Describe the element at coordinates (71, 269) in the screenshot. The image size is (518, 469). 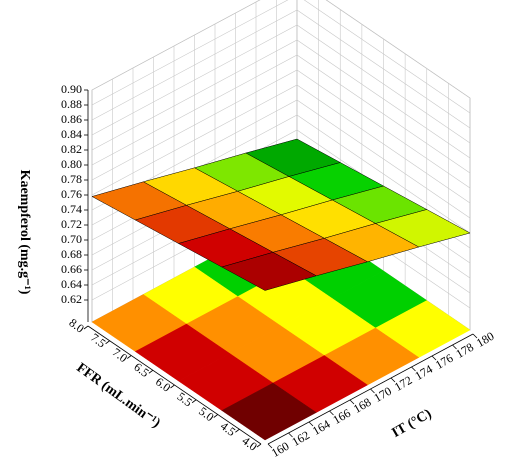
I see `z-tick-label: 0.66` at that location.